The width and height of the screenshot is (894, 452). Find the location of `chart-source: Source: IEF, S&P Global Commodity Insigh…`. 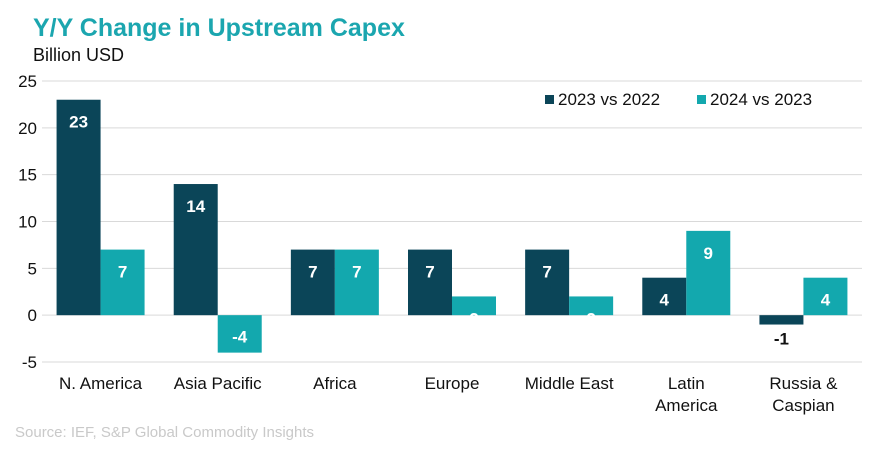

chart-source: Source: IEF, S&P Global Commodity Insigh… is located at coordinates (165, 432).